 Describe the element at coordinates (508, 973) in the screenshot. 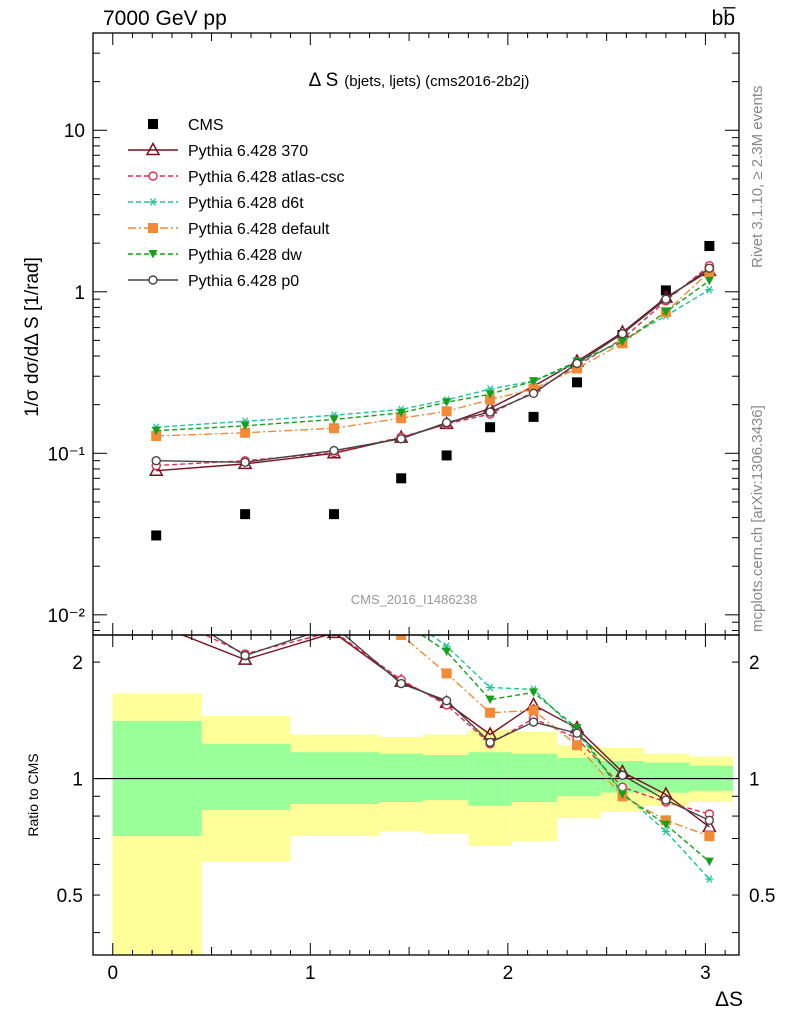

I see `x-tick-label: 2` at that location.